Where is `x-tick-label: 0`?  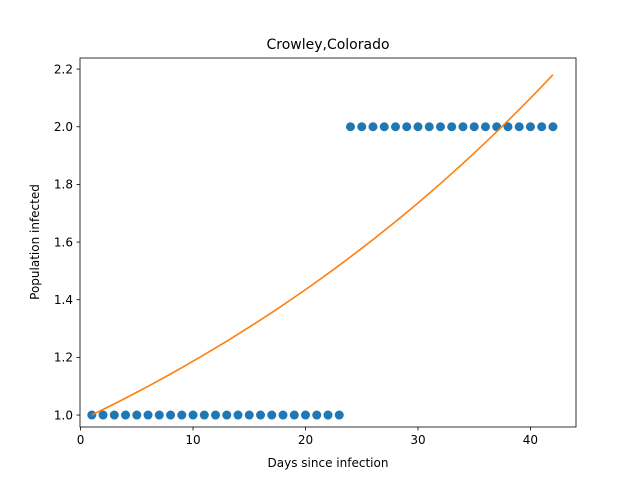
x-tick-label: 0 is located at coordinates (81, 440).